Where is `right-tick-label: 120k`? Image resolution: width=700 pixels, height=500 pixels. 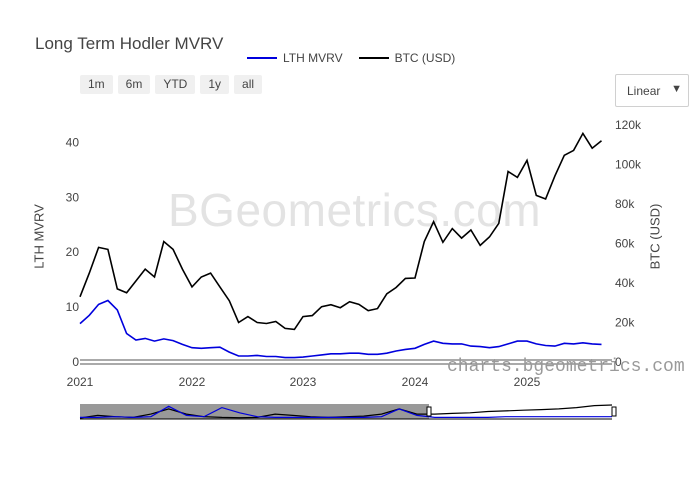 right-tick-label: 120k is located at coordinates (628, 125).